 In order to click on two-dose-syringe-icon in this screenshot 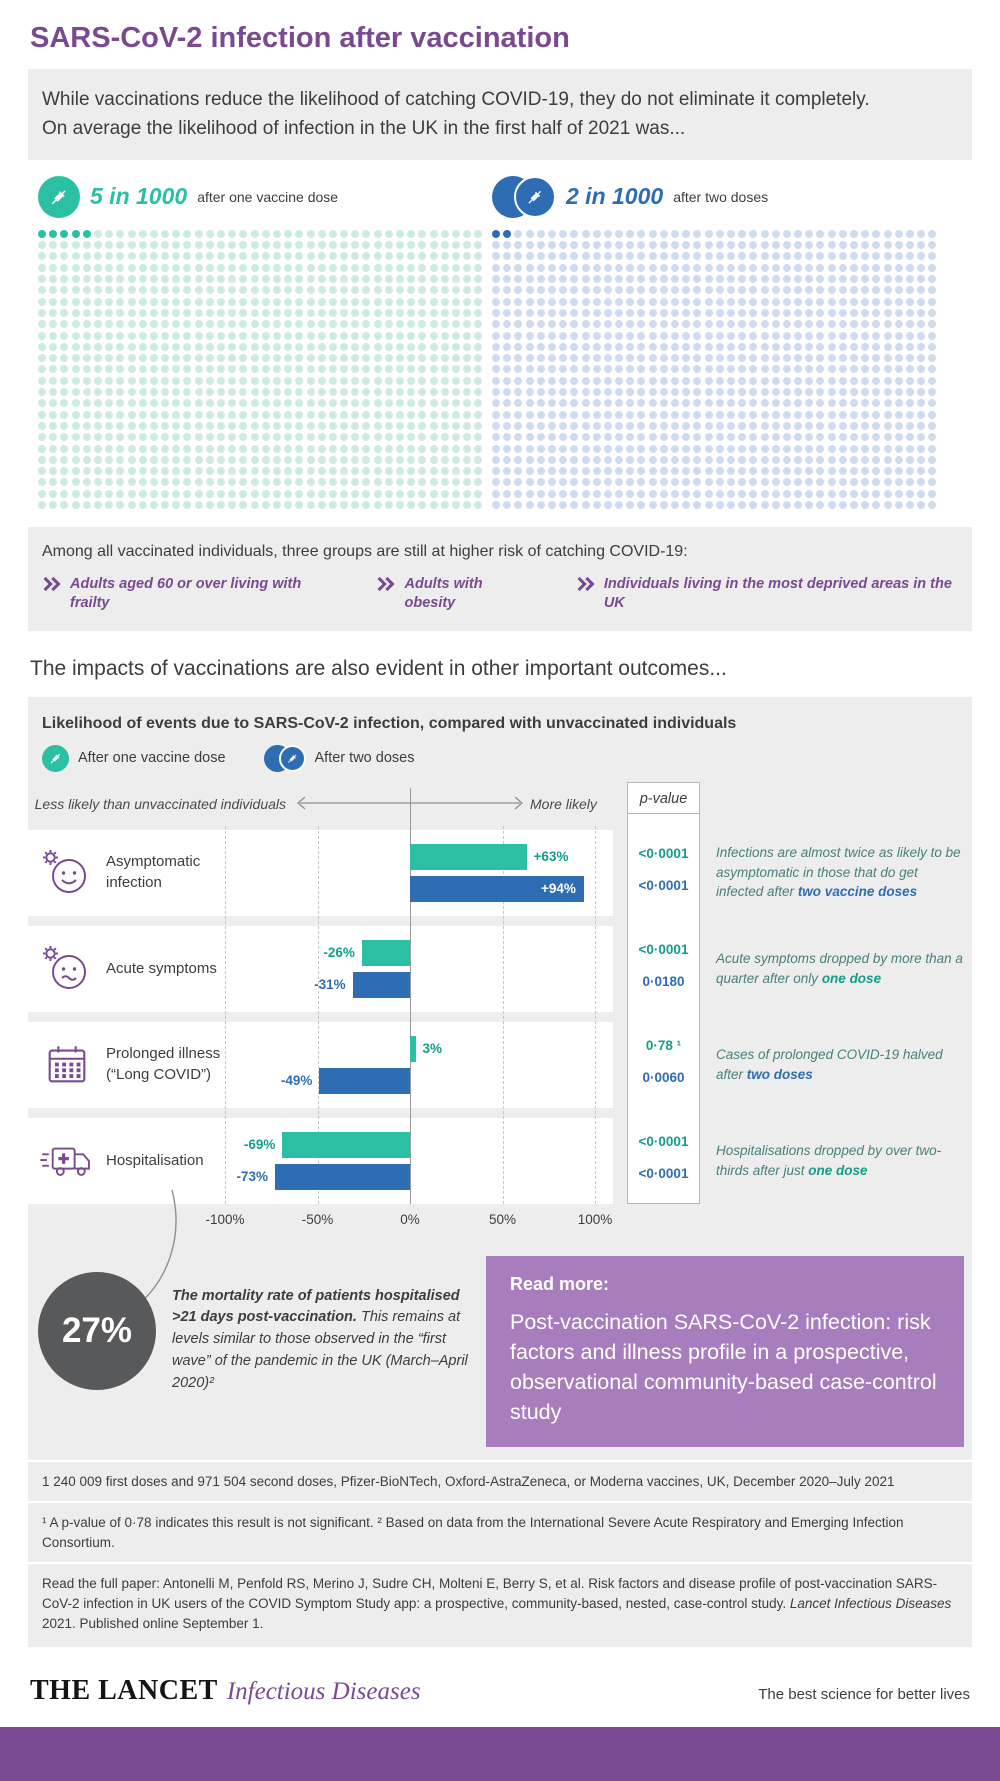, I will do `click(284, 758)`.